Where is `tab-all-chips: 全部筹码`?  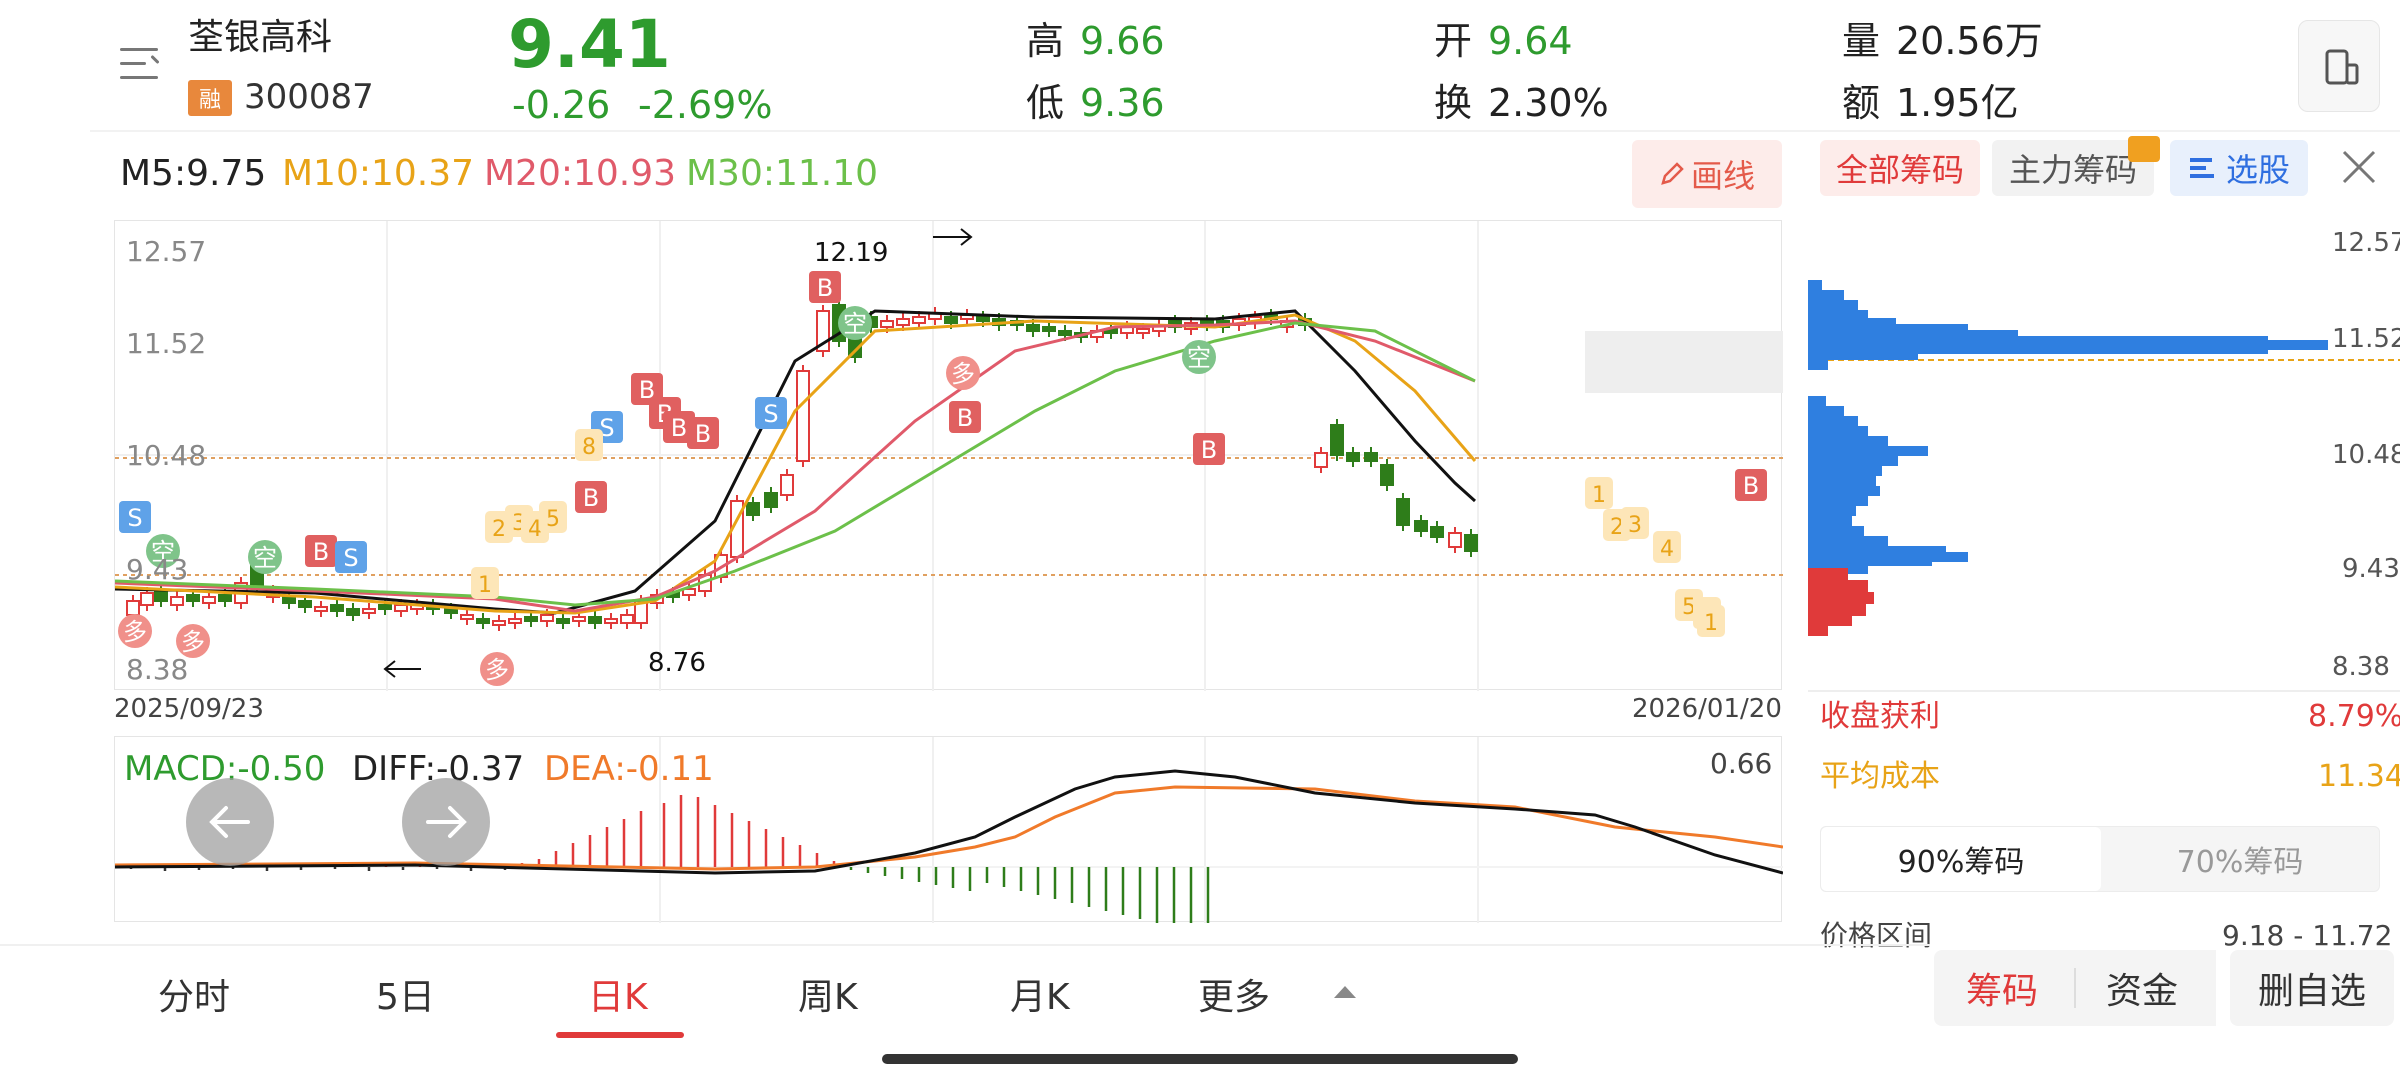 tab-all-chips: 全部筹码 is located at coordinates (1900, 168).